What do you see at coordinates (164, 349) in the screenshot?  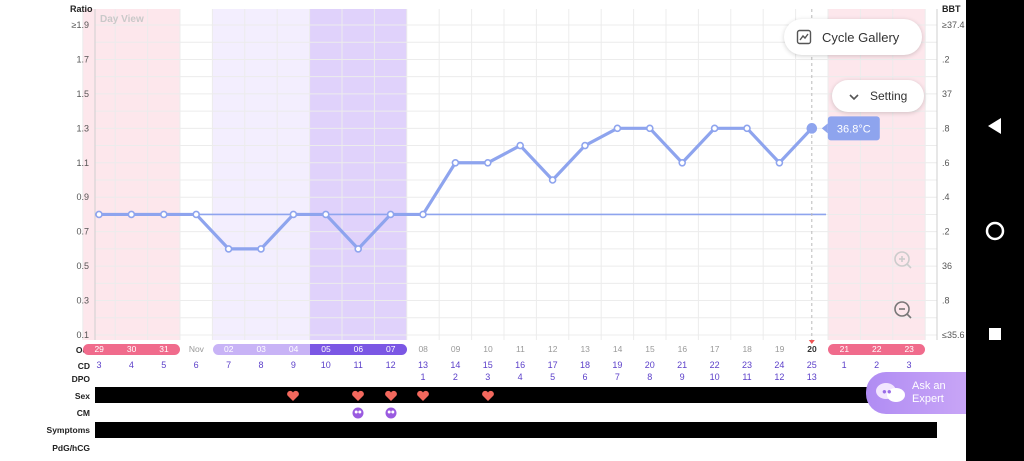 I see `date-cell: 31` at bounding box center [164, 349].